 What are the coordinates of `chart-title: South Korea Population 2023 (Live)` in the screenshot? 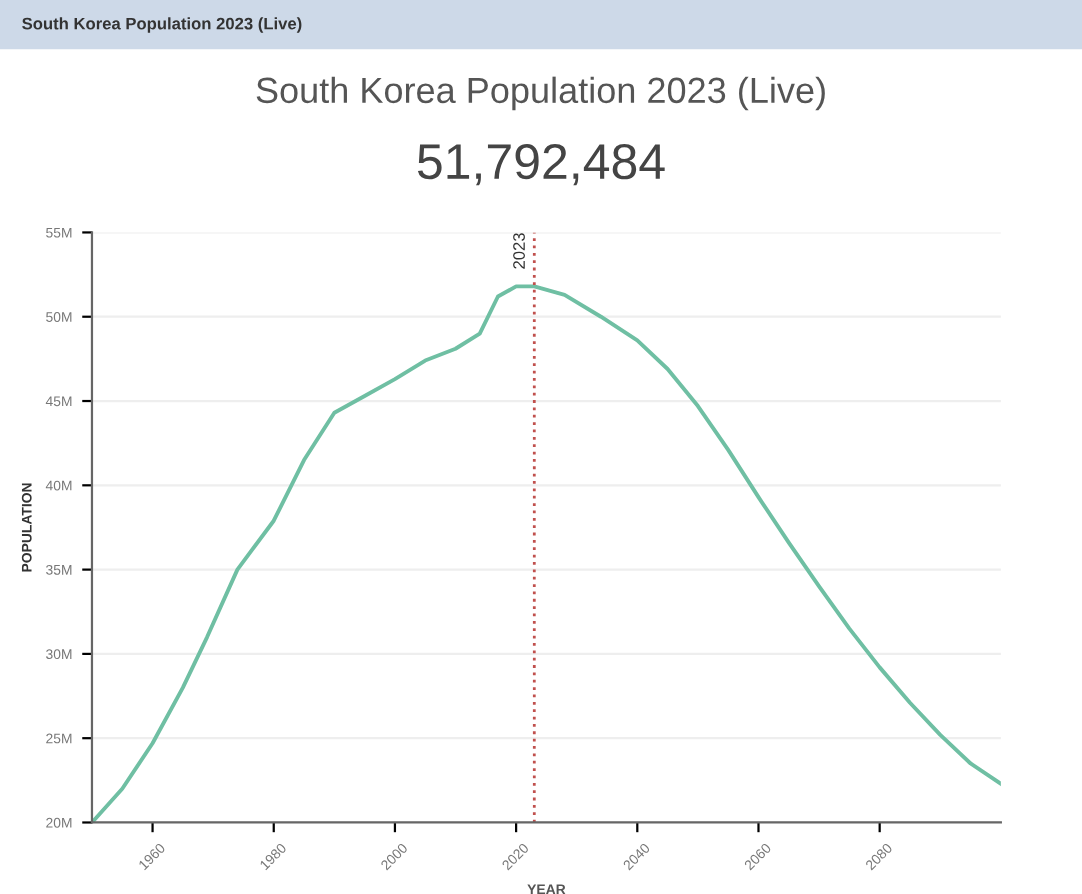 It's located at (540, 93).